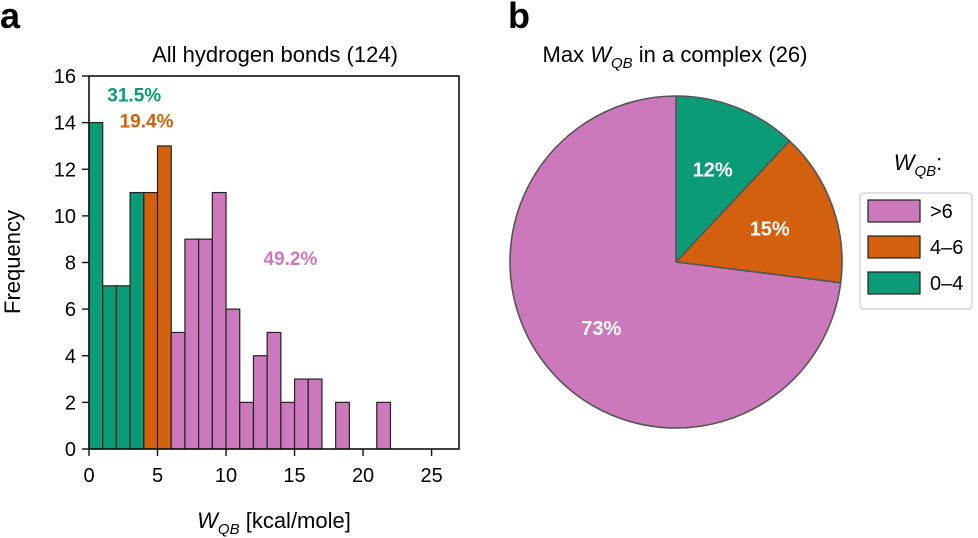 Image resolution: width=978 pixels, height=538 pixels. Describe the element at coordinates (229, 529) in the screenshot. I see `x-axis-label-subscript: QB` at that location.